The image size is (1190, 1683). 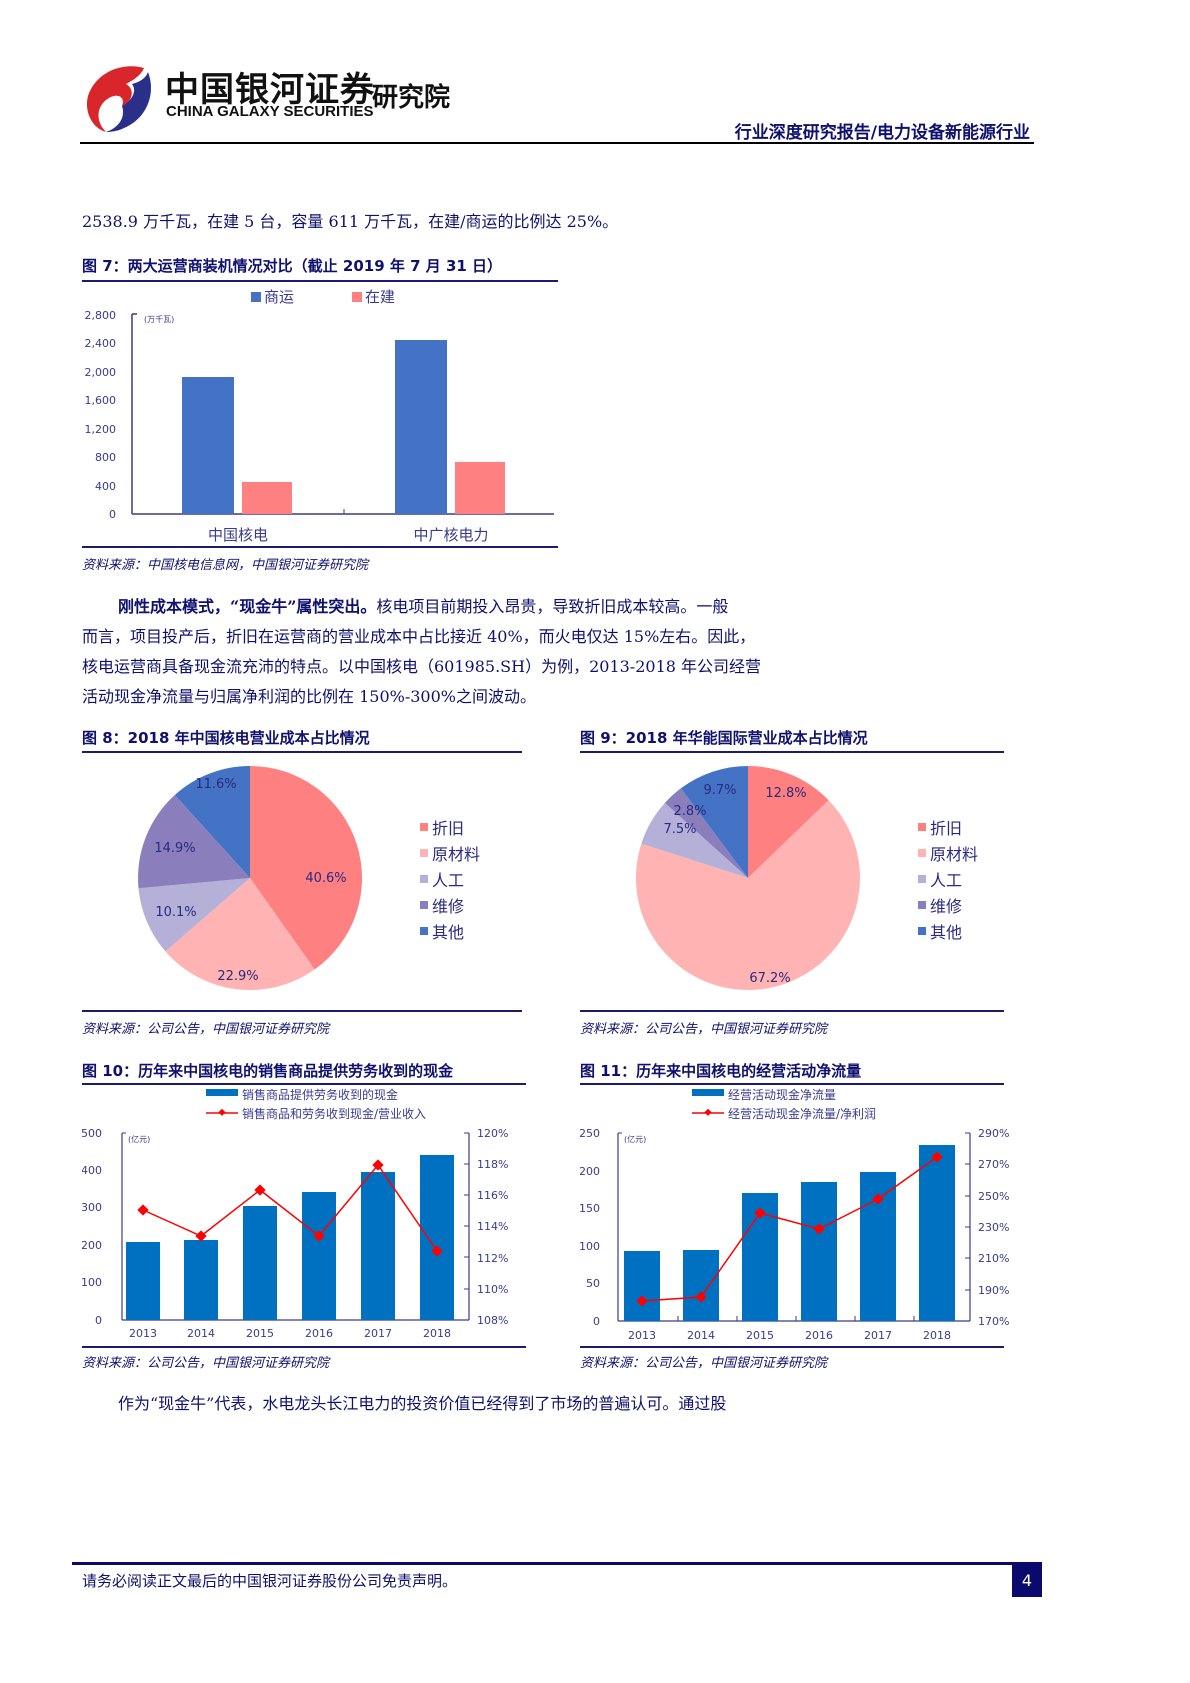 What do you see at coordinates (270, 1581) in the screenshot?
I see `footer-disclaimer: 请务必阅读正文最后的中国银河证券股份公司免责声明。` at bounding box center [270, 1581].